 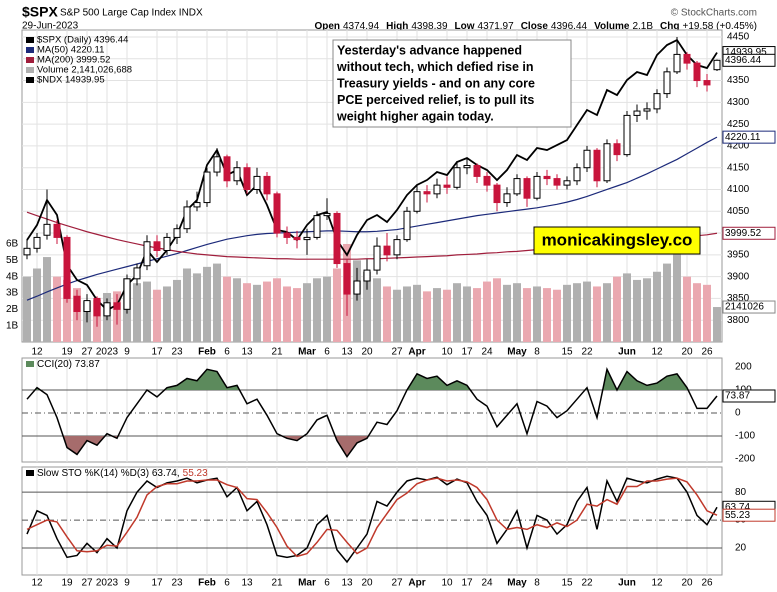 I want to click on legend-entry: $NDX 14939.95, so click(x=71, y=80).